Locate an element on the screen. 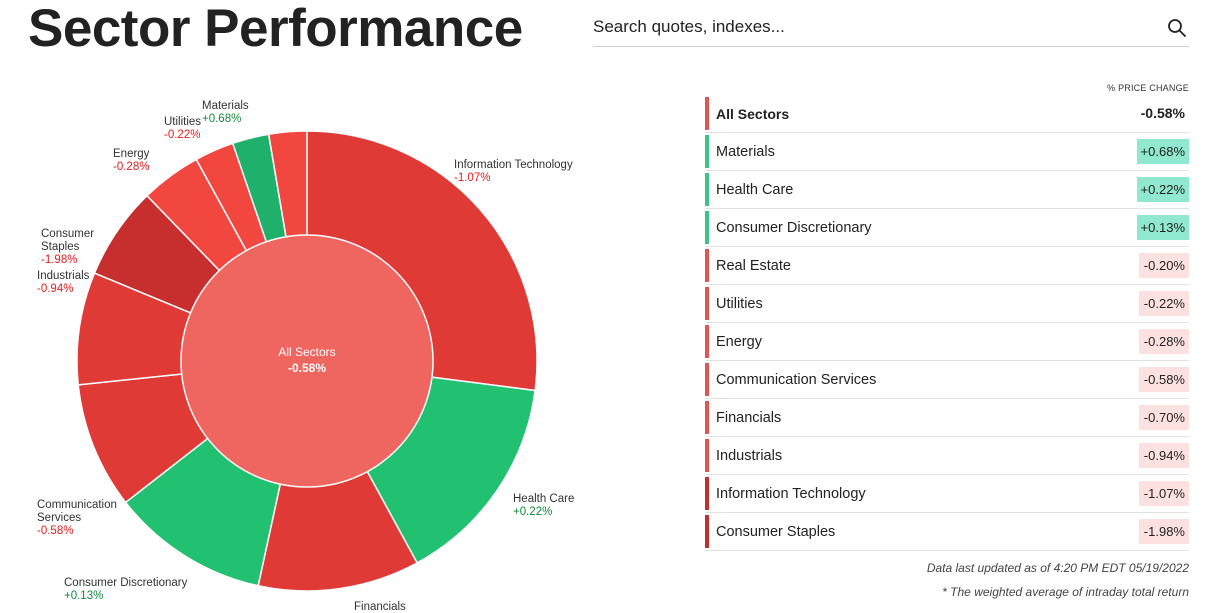  table-row-real-estate: Real Estate -0.20% is located at coordinates (947, 266).